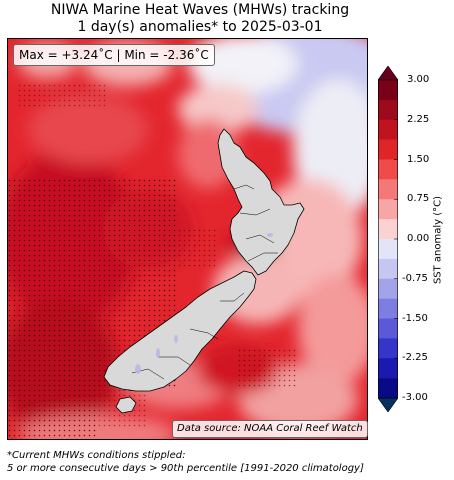 This screenshot has width=454, height=480. What do you see at coordinates (126, 405) in the screenshot?
I see `stewart-island` at bounding box center [126, 405].